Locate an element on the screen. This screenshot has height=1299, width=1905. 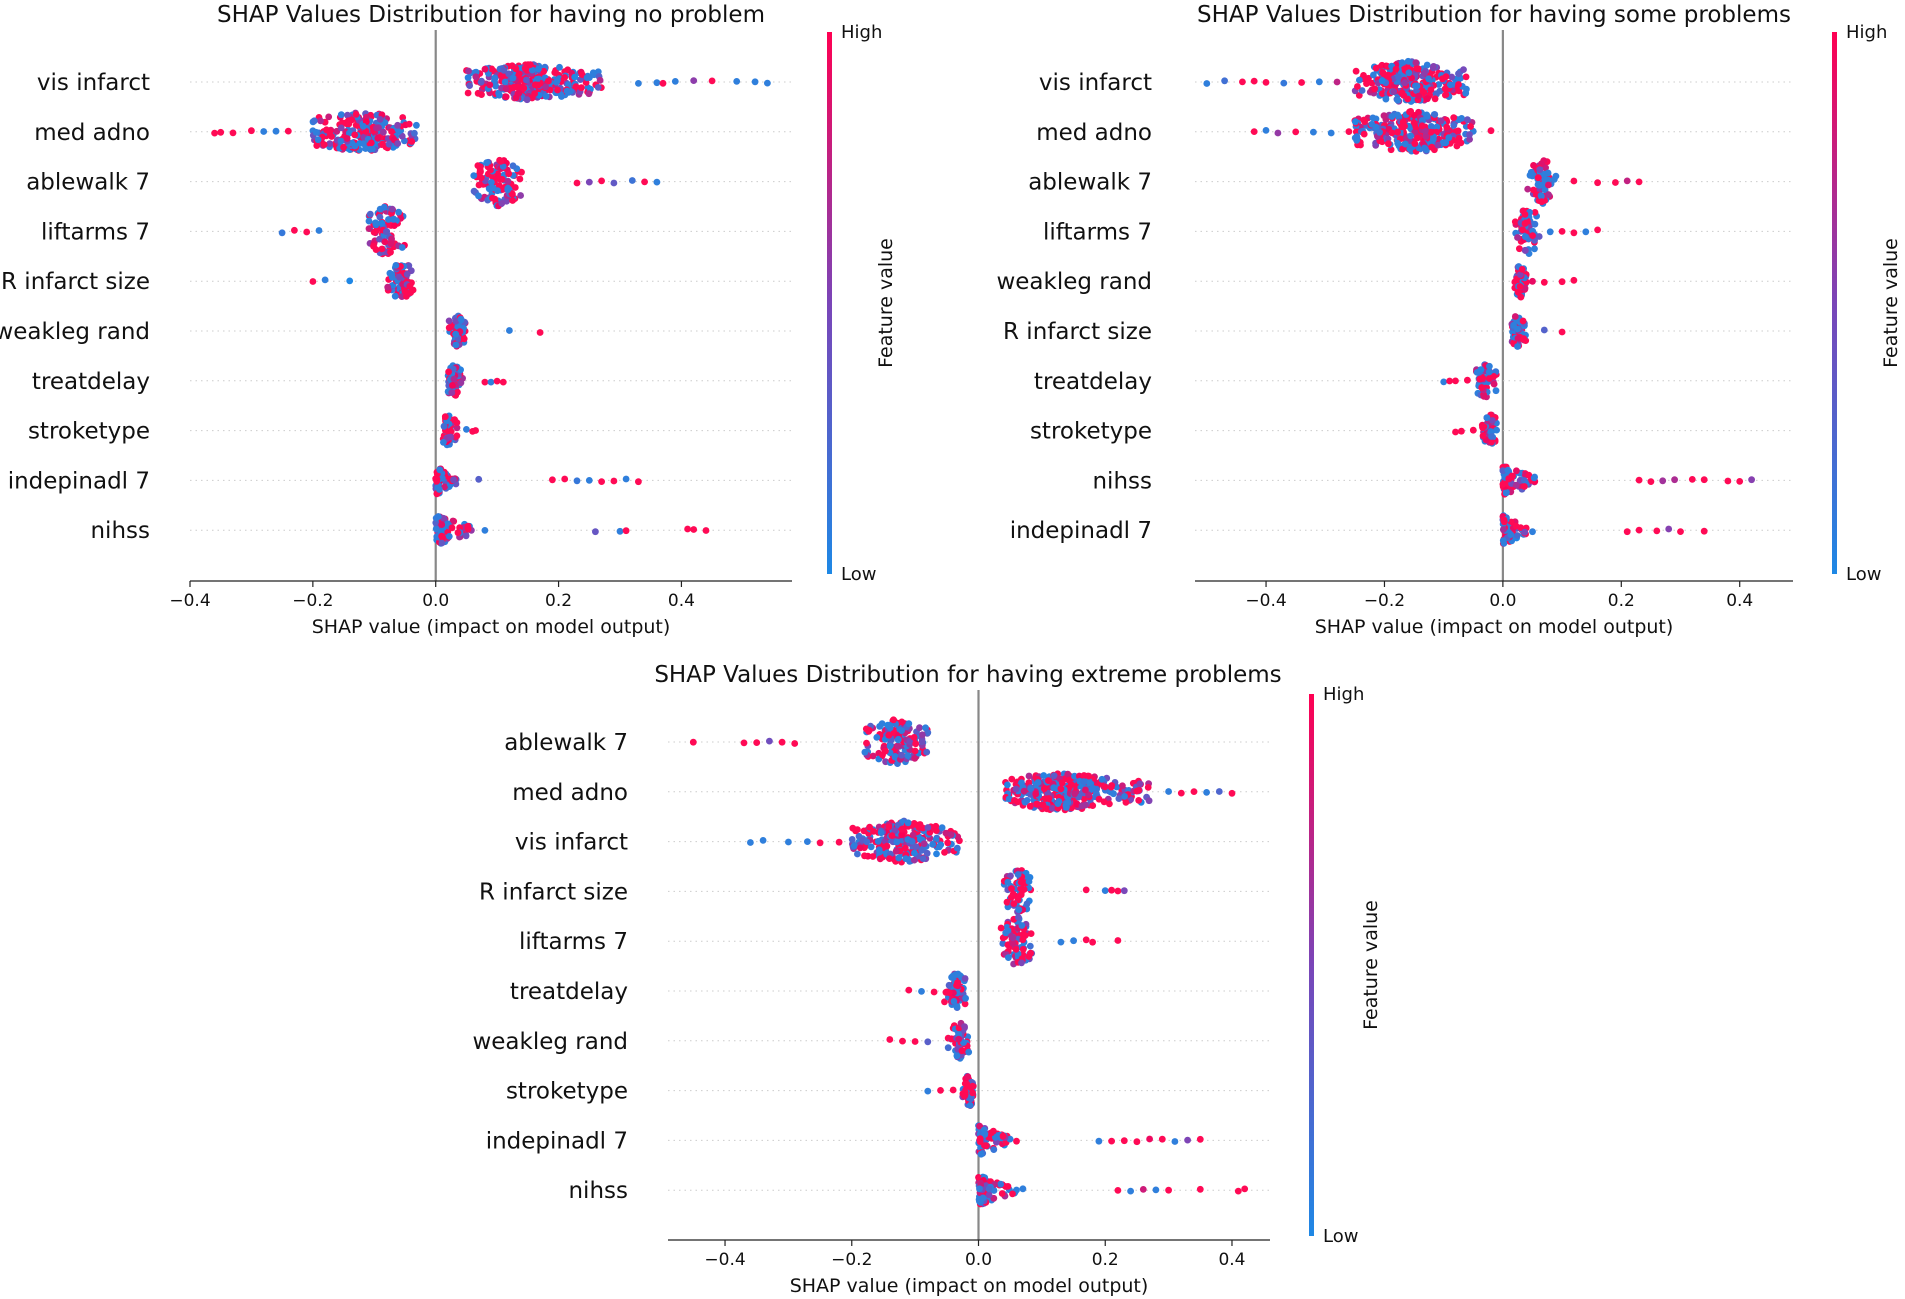
feature-label: R infarct size is located at coordinates (75, 282).